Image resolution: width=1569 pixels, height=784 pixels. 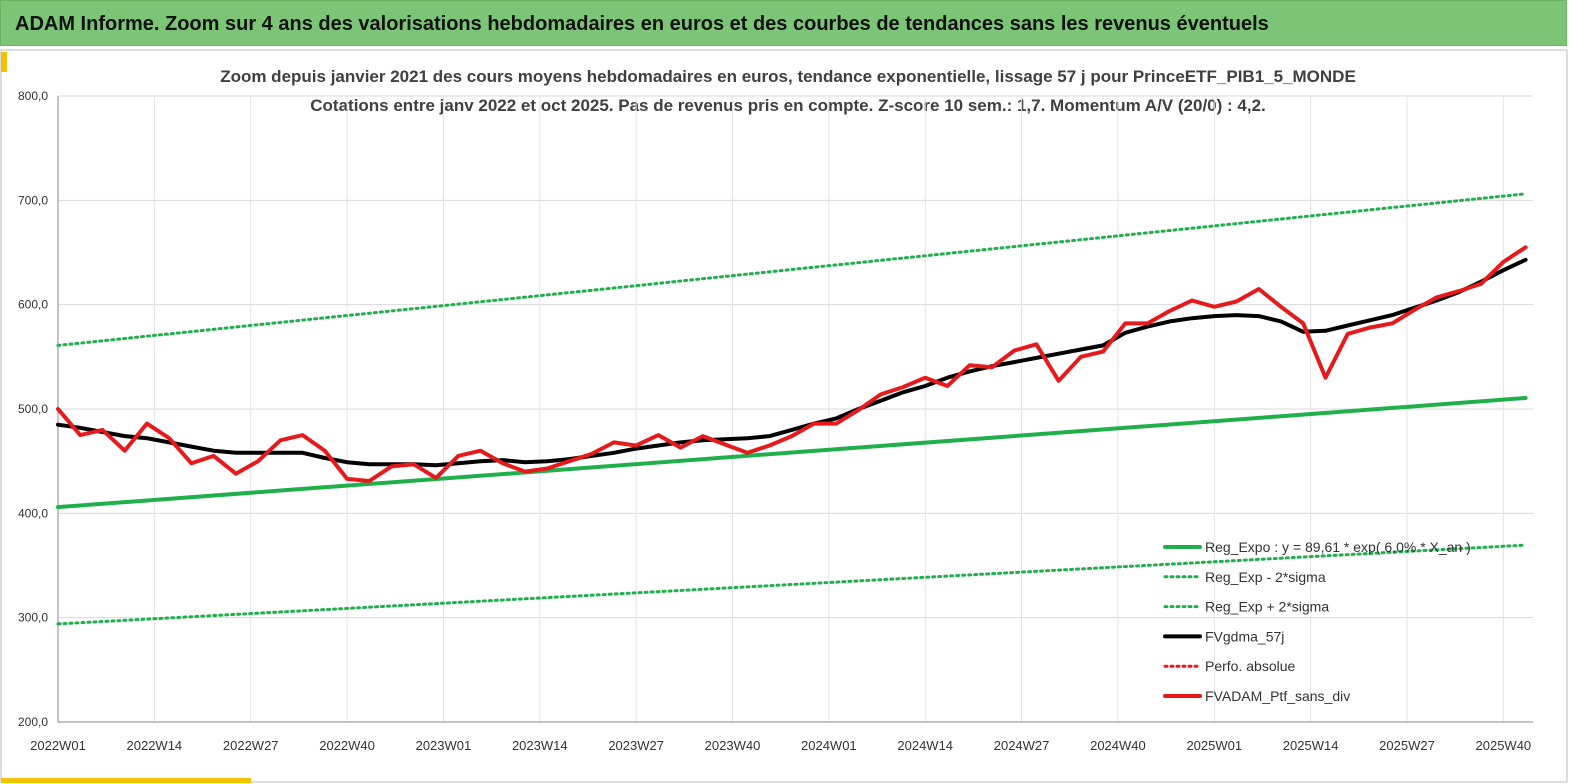 I want to click on x-tick-label: 2022W14, so click(x=155, y=745).